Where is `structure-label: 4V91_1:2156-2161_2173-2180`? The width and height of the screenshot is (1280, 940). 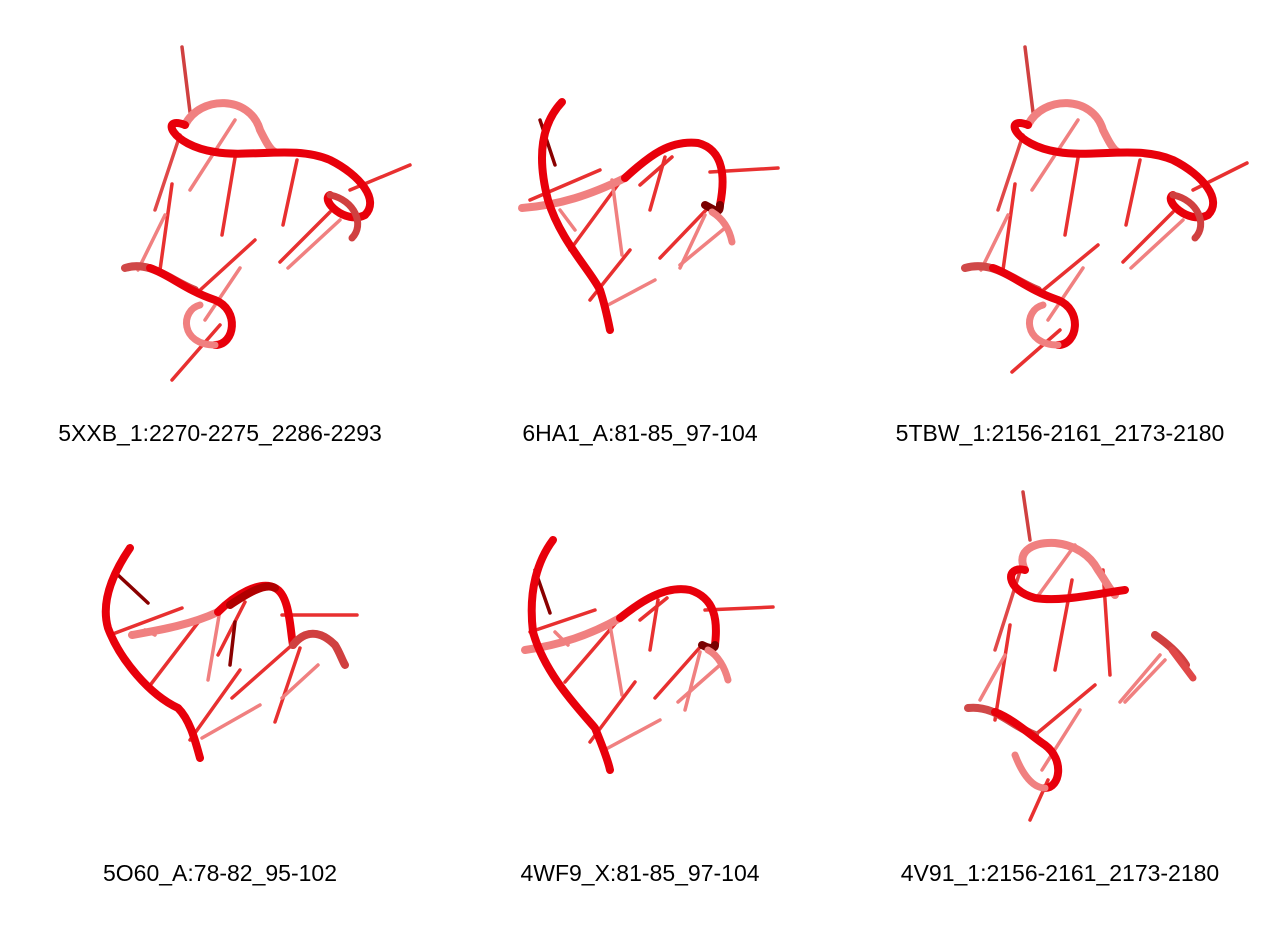
structure-label: 4V91_1:2156-2161_2173-2180 is located at coordinates (1060, 873).